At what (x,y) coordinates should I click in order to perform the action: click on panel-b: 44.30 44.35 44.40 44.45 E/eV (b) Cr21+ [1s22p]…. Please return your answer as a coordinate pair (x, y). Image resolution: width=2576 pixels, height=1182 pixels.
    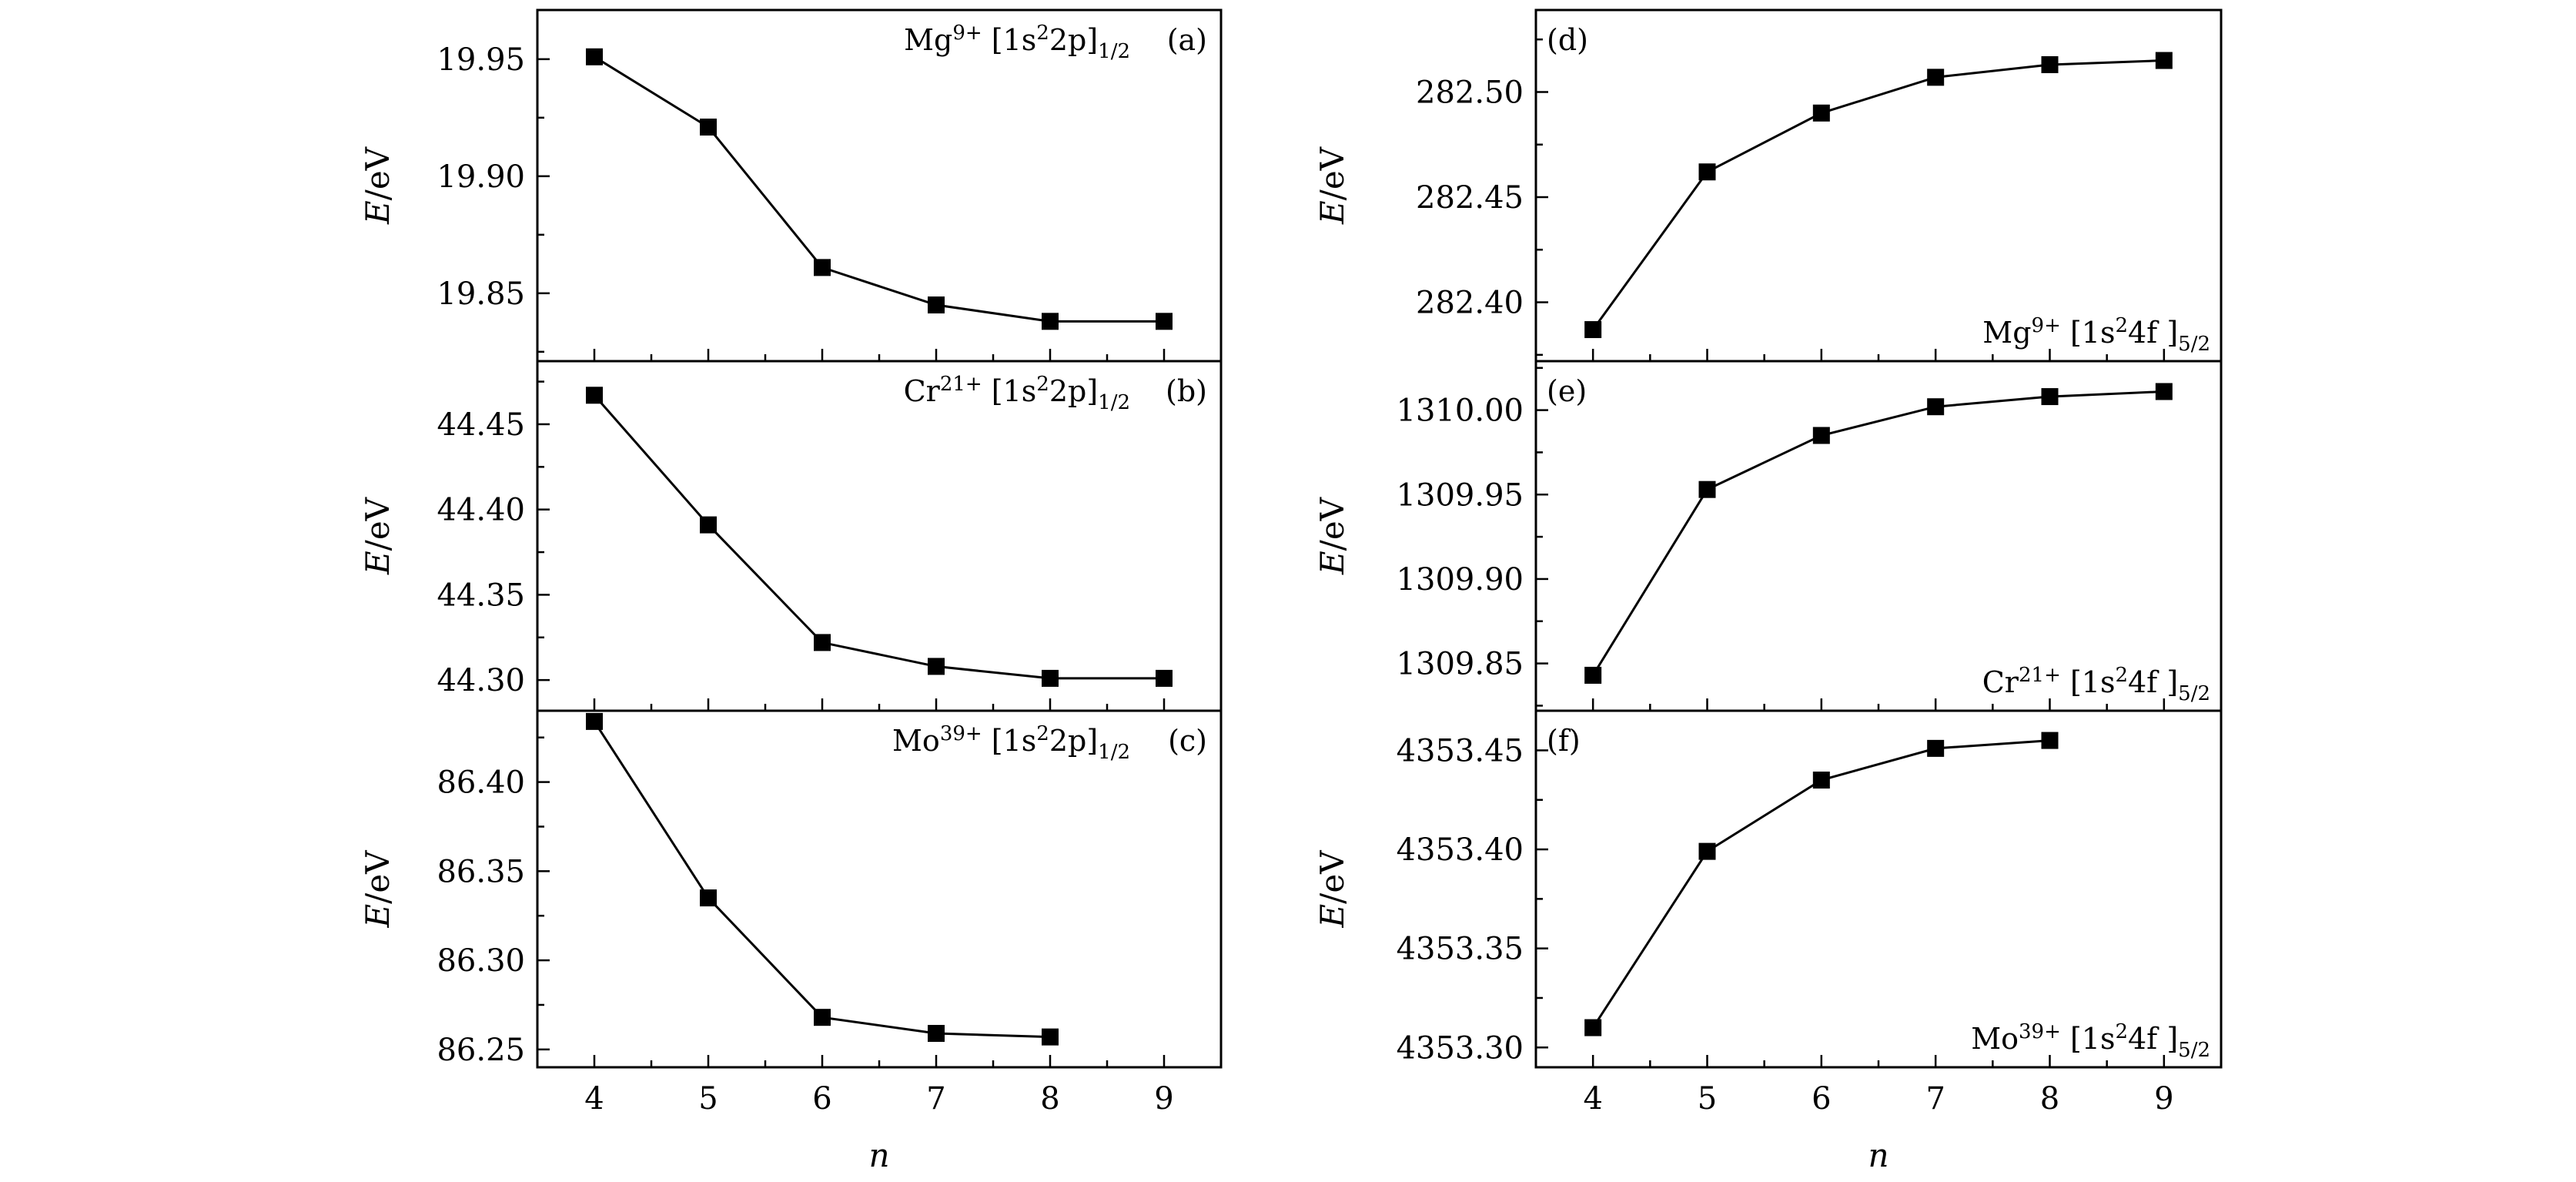
    Looking at the image, I should click on (791, 536).